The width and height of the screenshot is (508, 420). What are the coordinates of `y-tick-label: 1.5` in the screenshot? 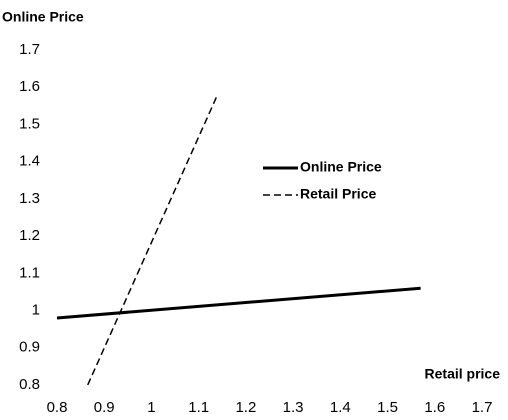 It's located at (29, 123).